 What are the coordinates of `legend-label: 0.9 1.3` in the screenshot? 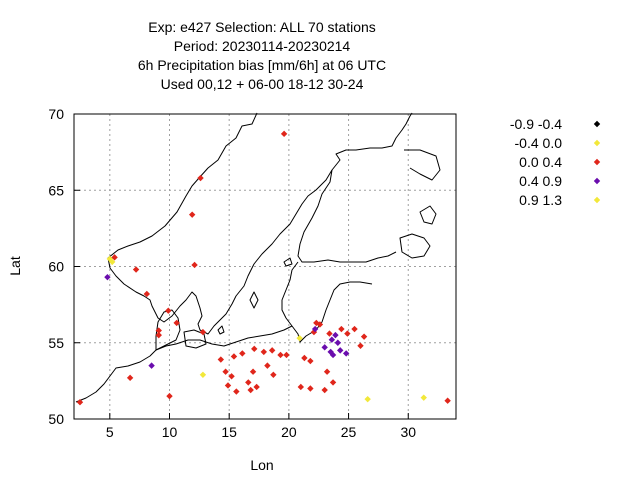 It's located at (540, 200).